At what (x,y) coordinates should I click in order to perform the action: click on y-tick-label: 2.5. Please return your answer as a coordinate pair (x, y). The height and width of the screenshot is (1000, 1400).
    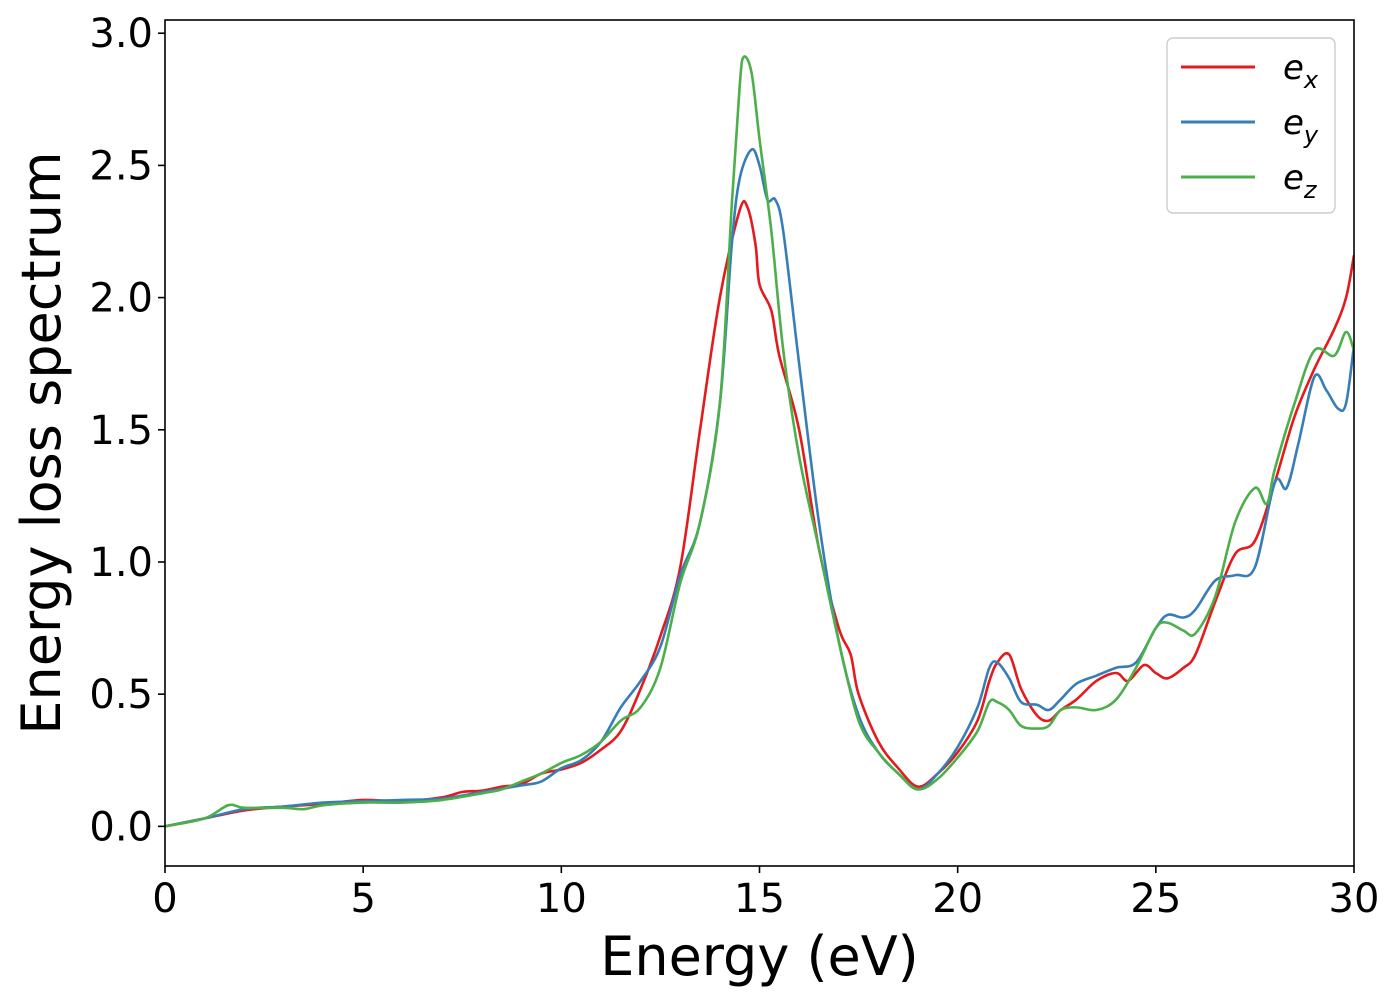
    Looking at the image, I should click on (121, 166).